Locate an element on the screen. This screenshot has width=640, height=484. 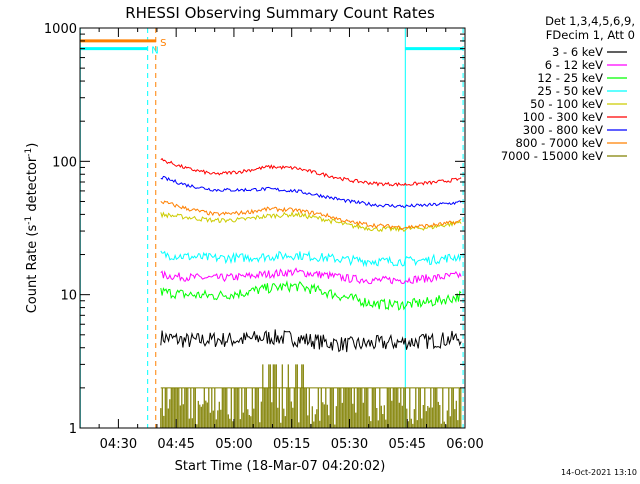
series-5-line is located at coordinates (311, 172).